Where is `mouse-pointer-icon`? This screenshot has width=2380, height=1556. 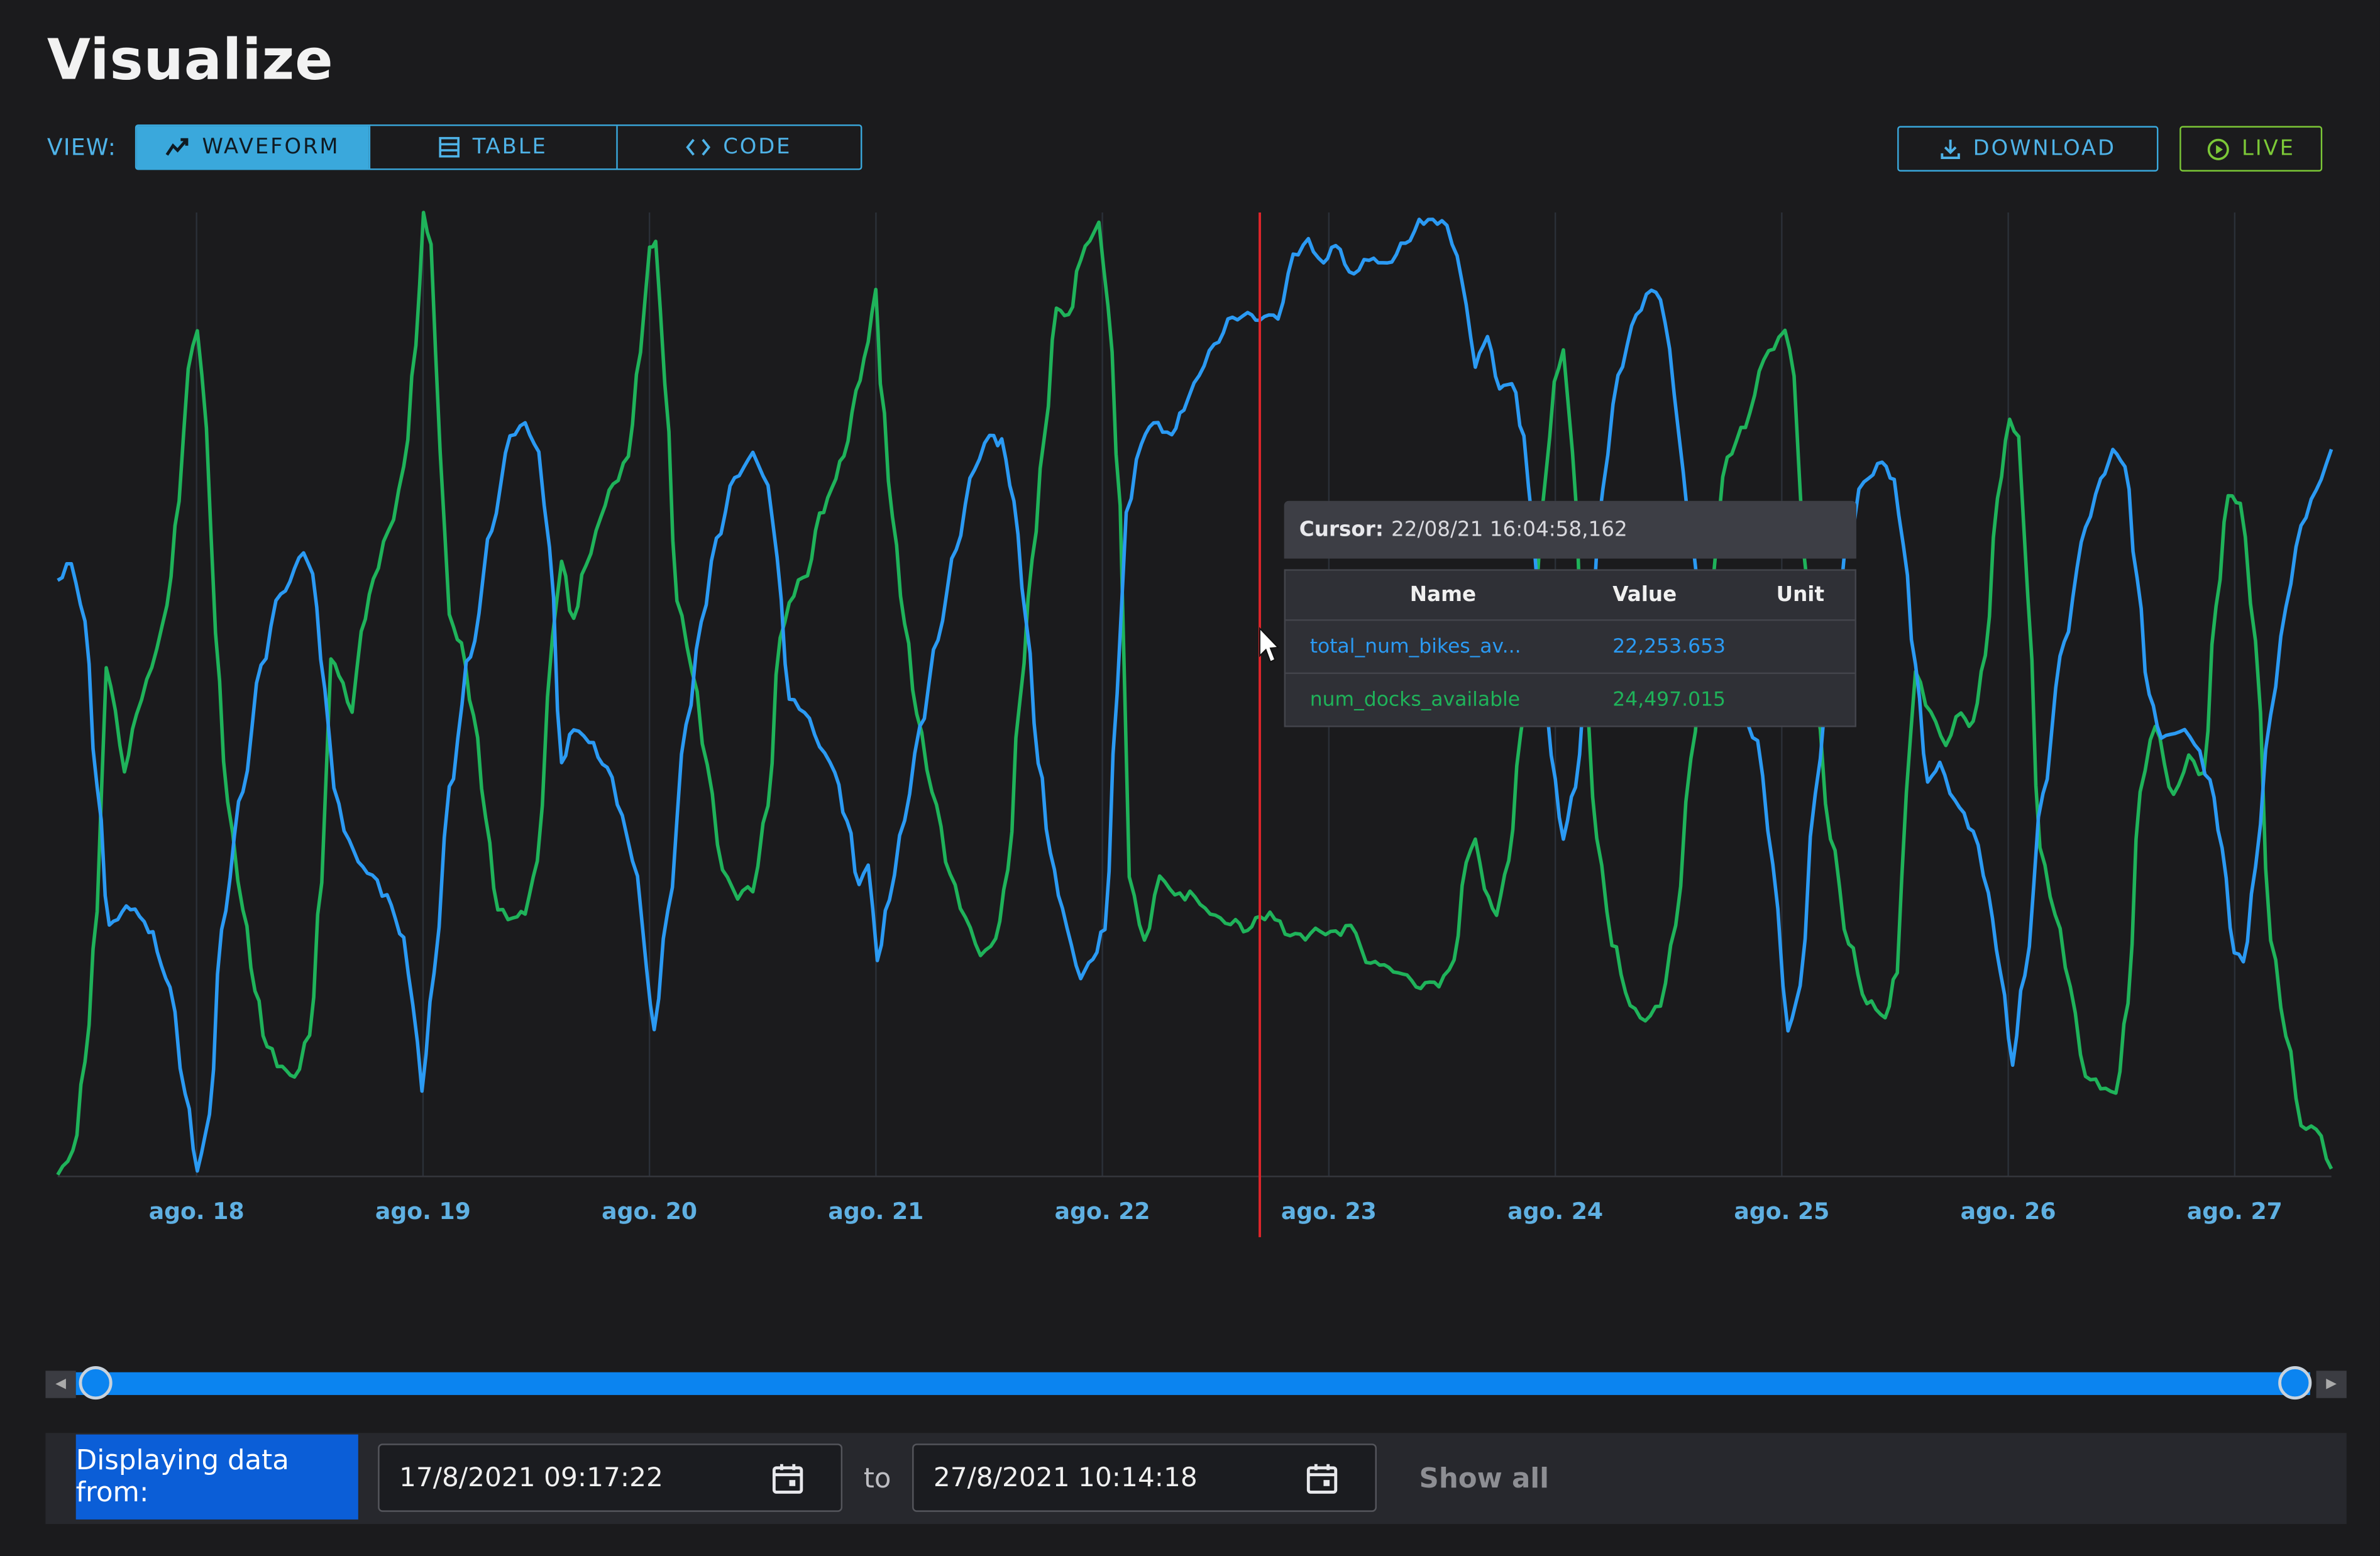
mouse-pointer-icon is located at coordinates (1269, 645).